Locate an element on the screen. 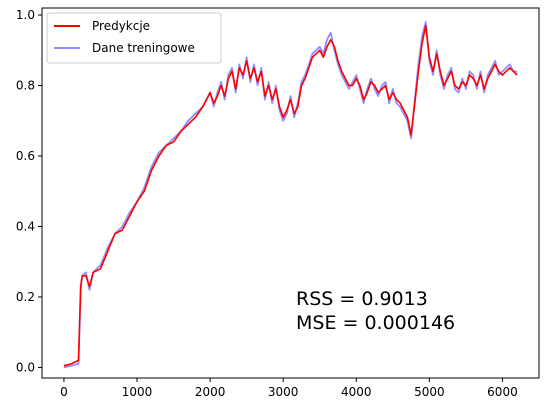  legend: Predykcje Dane treningowe is located at coordinates (134, 38).